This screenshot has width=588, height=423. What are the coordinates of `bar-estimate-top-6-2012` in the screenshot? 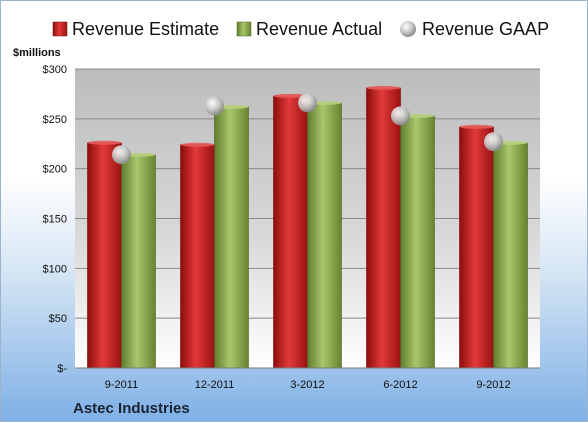 It's located at (383, 87).